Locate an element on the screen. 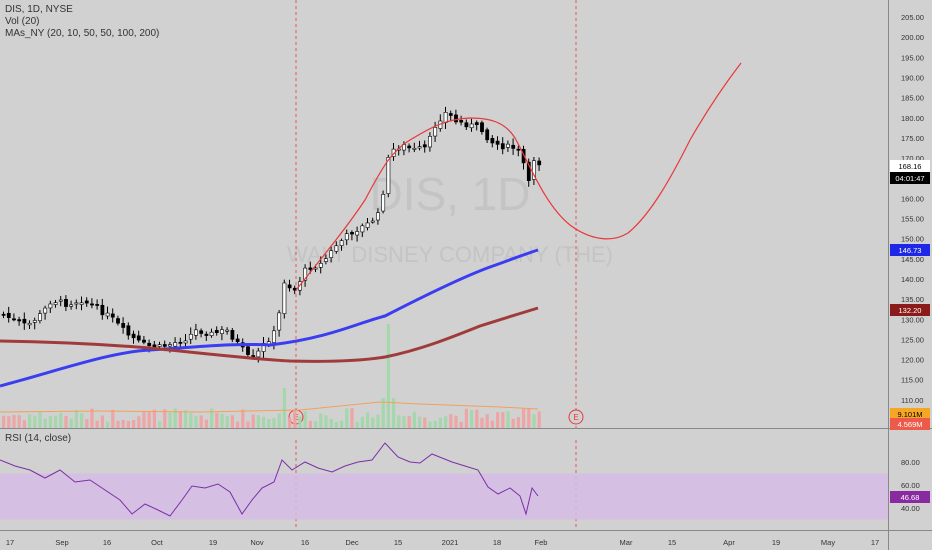 Image resolution: width=932 pixels, height=550 pixels. ma200-price-label: 132.20 is located at coordinates (910, 310).